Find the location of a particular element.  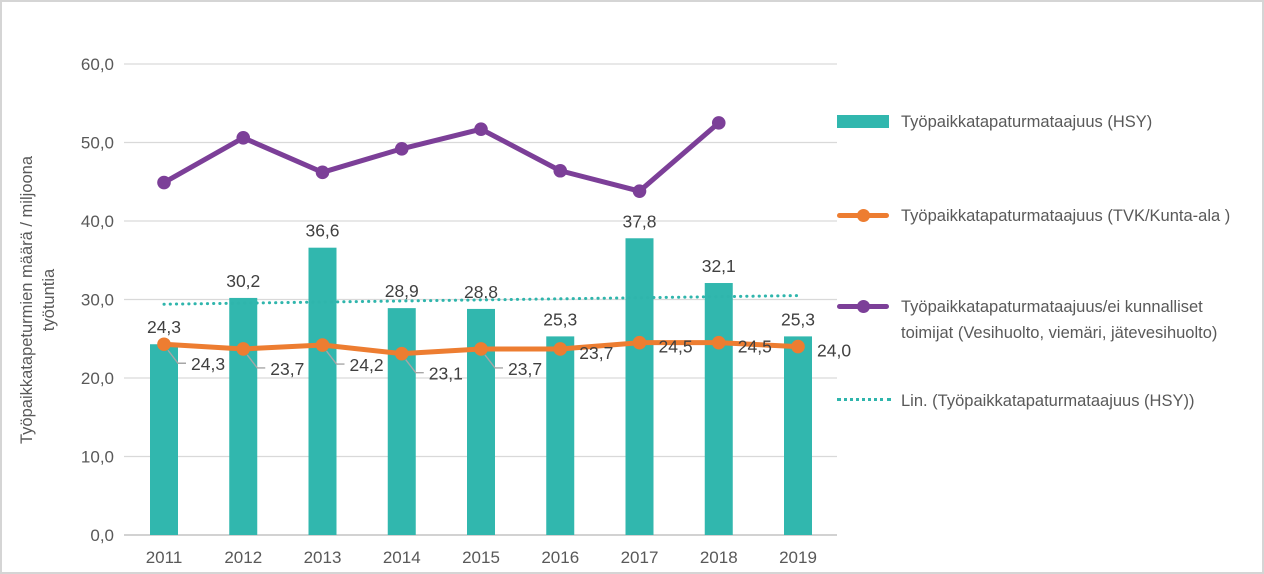

y-tick-label: 10,0 is located at coordinates (97, 457).